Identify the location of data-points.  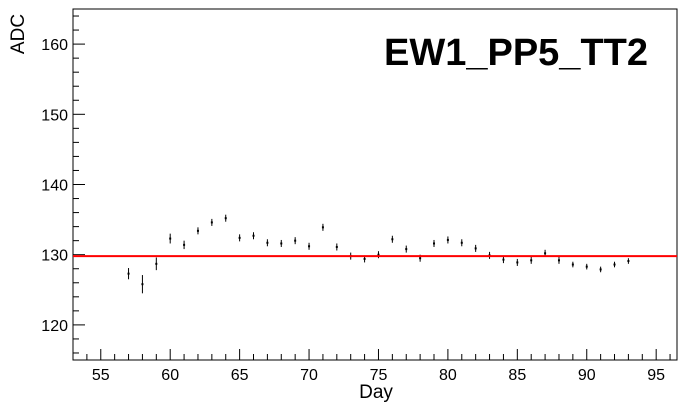
(378, 254).